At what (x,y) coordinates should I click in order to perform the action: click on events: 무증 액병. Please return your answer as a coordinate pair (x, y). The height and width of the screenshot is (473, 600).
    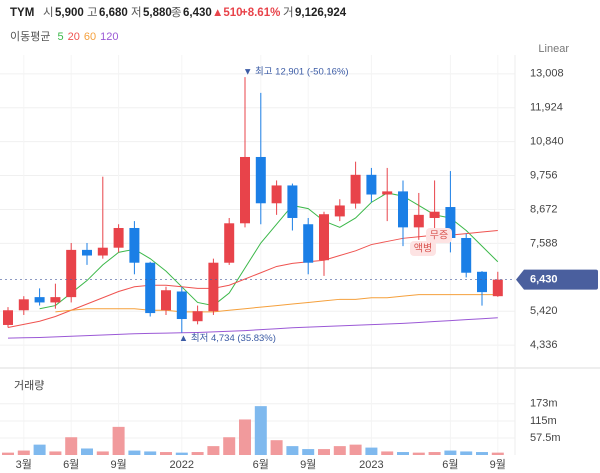
    Looking at the image, I should click on (431, 242).